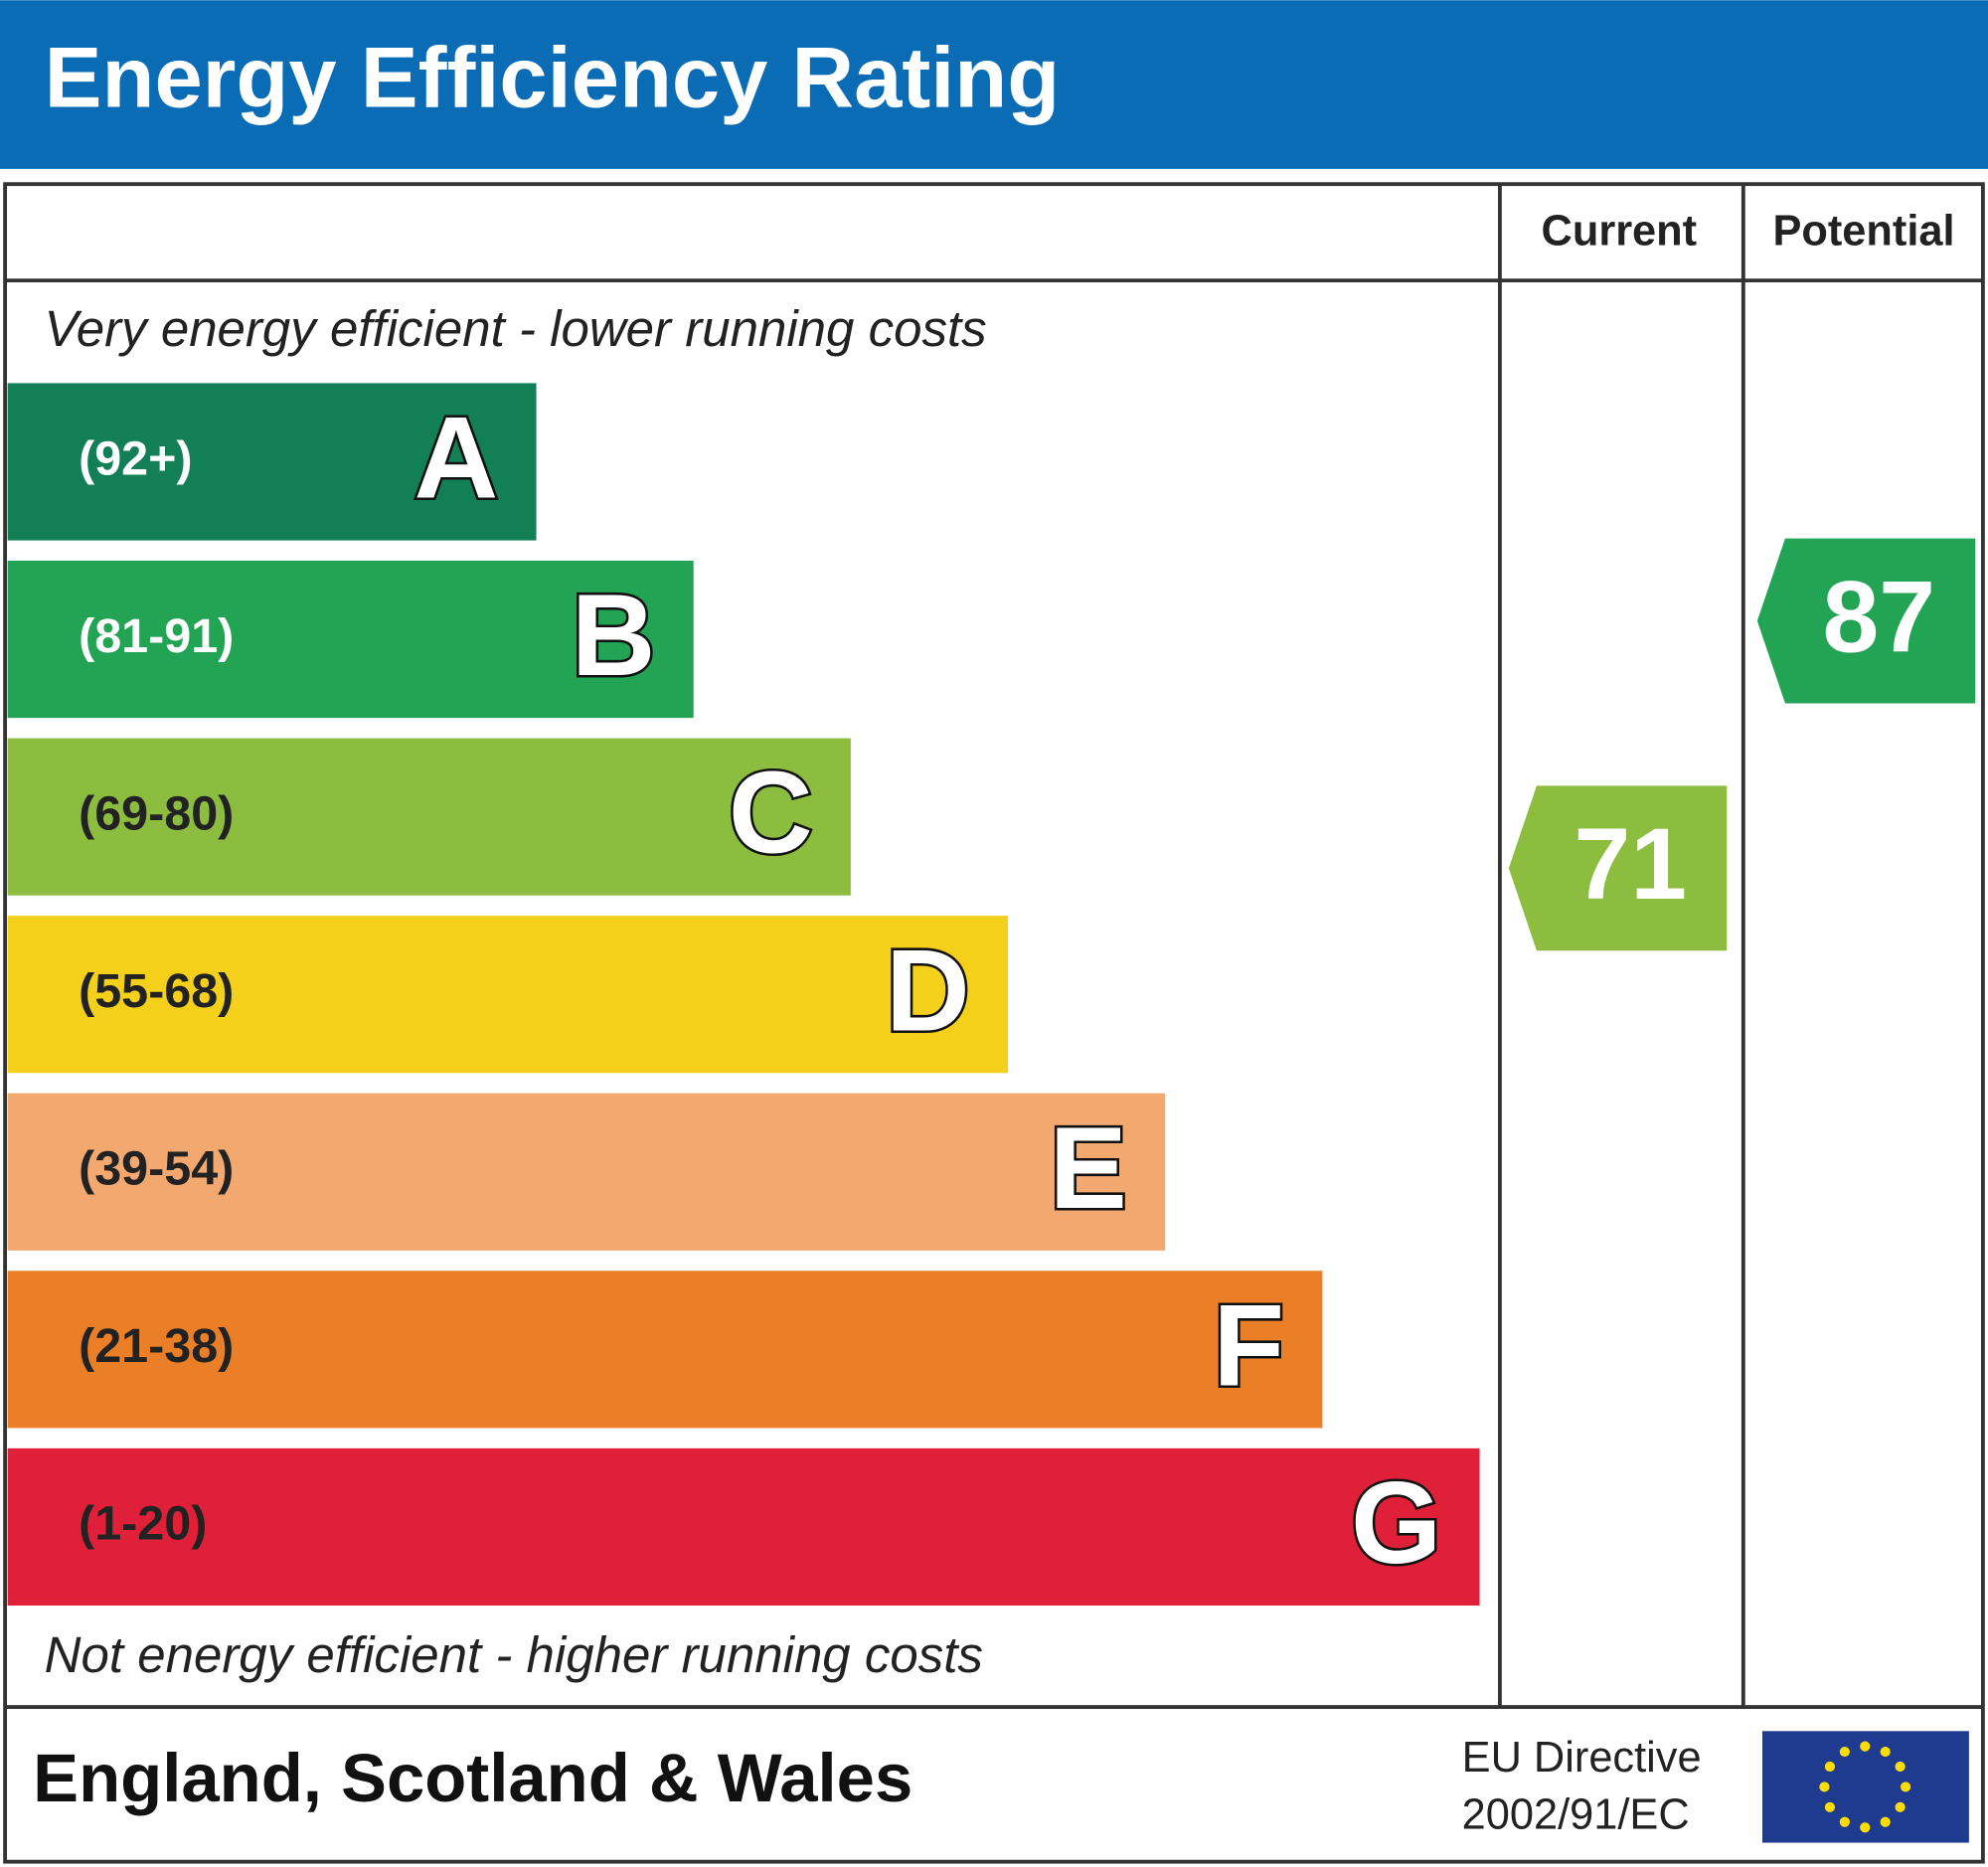 The width and height of the screenshot is (1988, 1867). What do you see at coordinates (156, 1346) in the screenshot?
I see `band-range: (21-38)` at bounding box center [156, 1346].